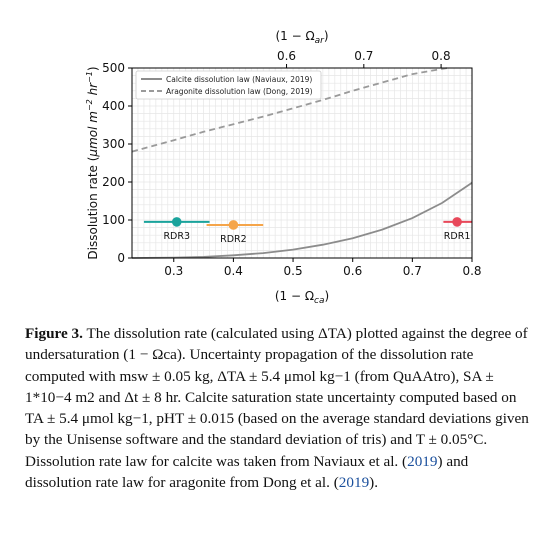  I want to click on x-top-axis-label: (1 − Ωar), so click(301, 37).